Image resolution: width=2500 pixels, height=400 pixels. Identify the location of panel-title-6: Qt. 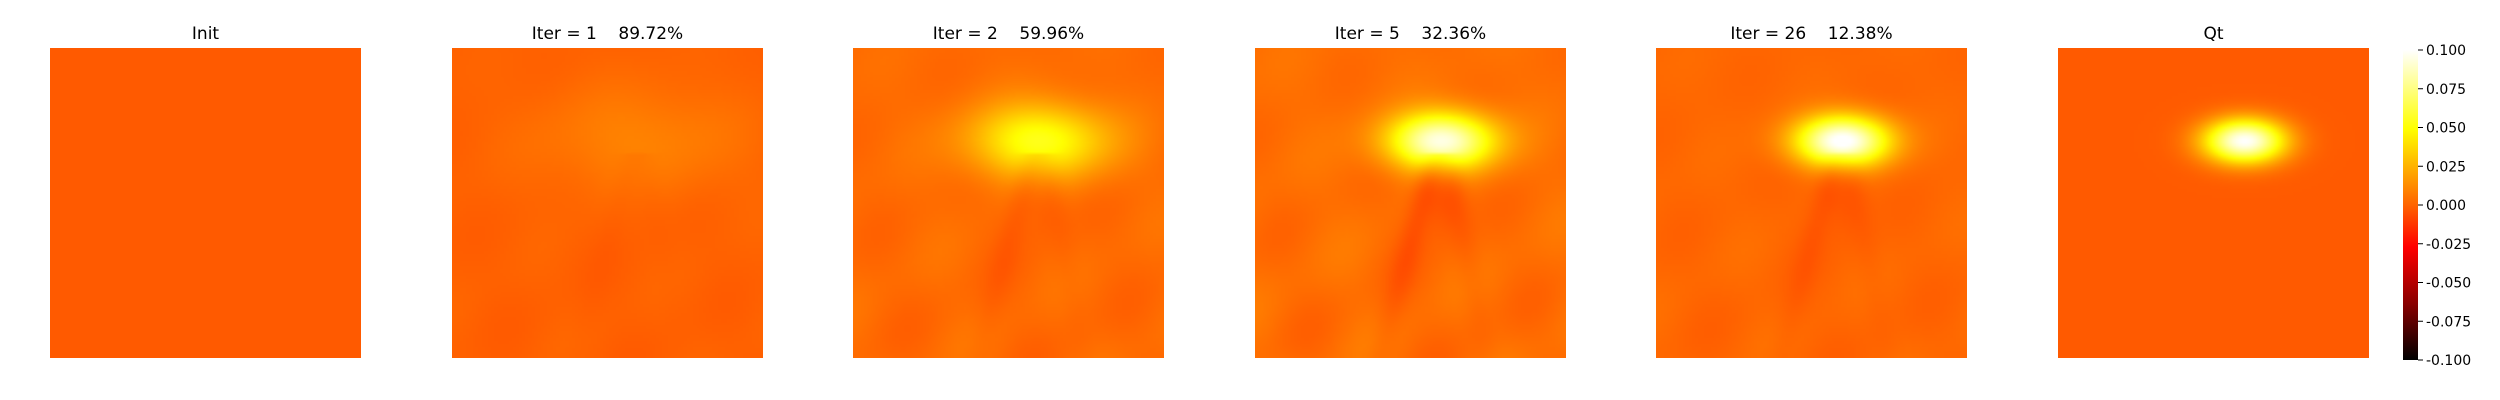
(2213, 34).